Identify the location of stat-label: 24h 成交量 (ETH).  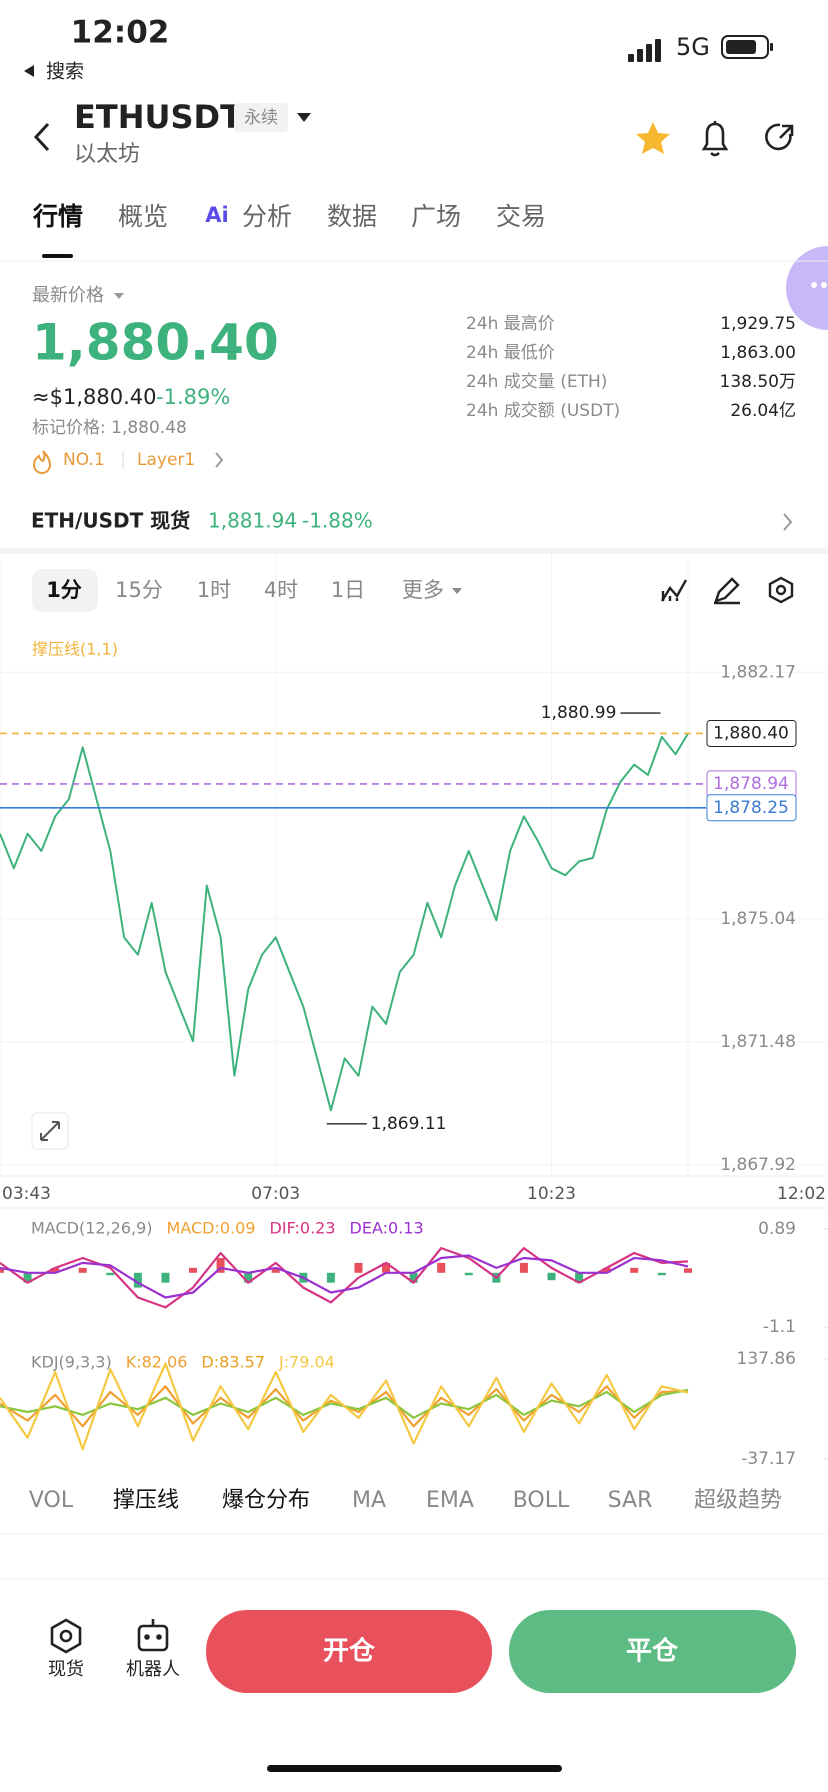
(536, 382).